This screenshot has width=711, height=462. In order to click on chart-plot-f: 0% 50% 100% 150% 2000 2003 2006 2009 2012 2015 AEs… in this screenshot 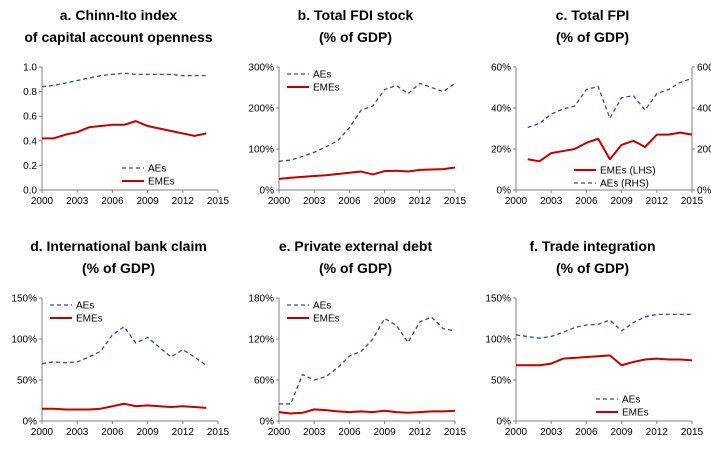, I will do `click(594, 366)`.